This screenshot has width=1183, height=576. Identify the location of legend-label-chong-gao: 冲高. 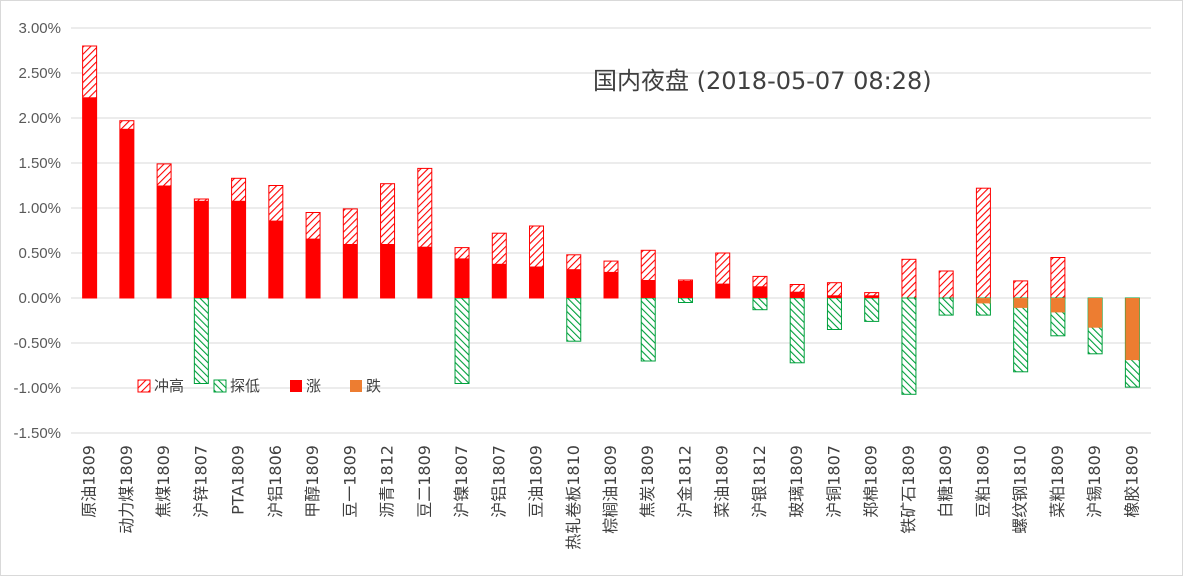
(169, 386).